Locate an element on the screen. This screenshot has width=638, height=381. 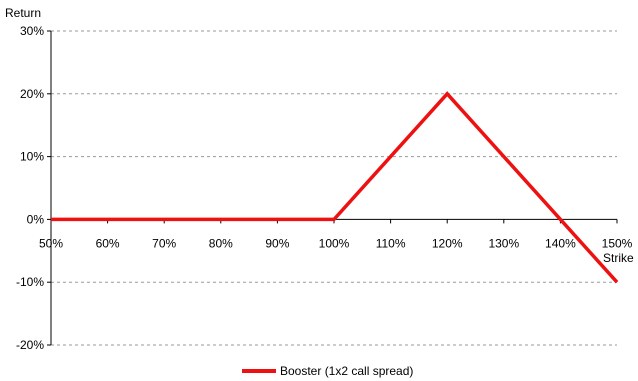
x-tick-label: 80% is located at coordinates (221, 243).